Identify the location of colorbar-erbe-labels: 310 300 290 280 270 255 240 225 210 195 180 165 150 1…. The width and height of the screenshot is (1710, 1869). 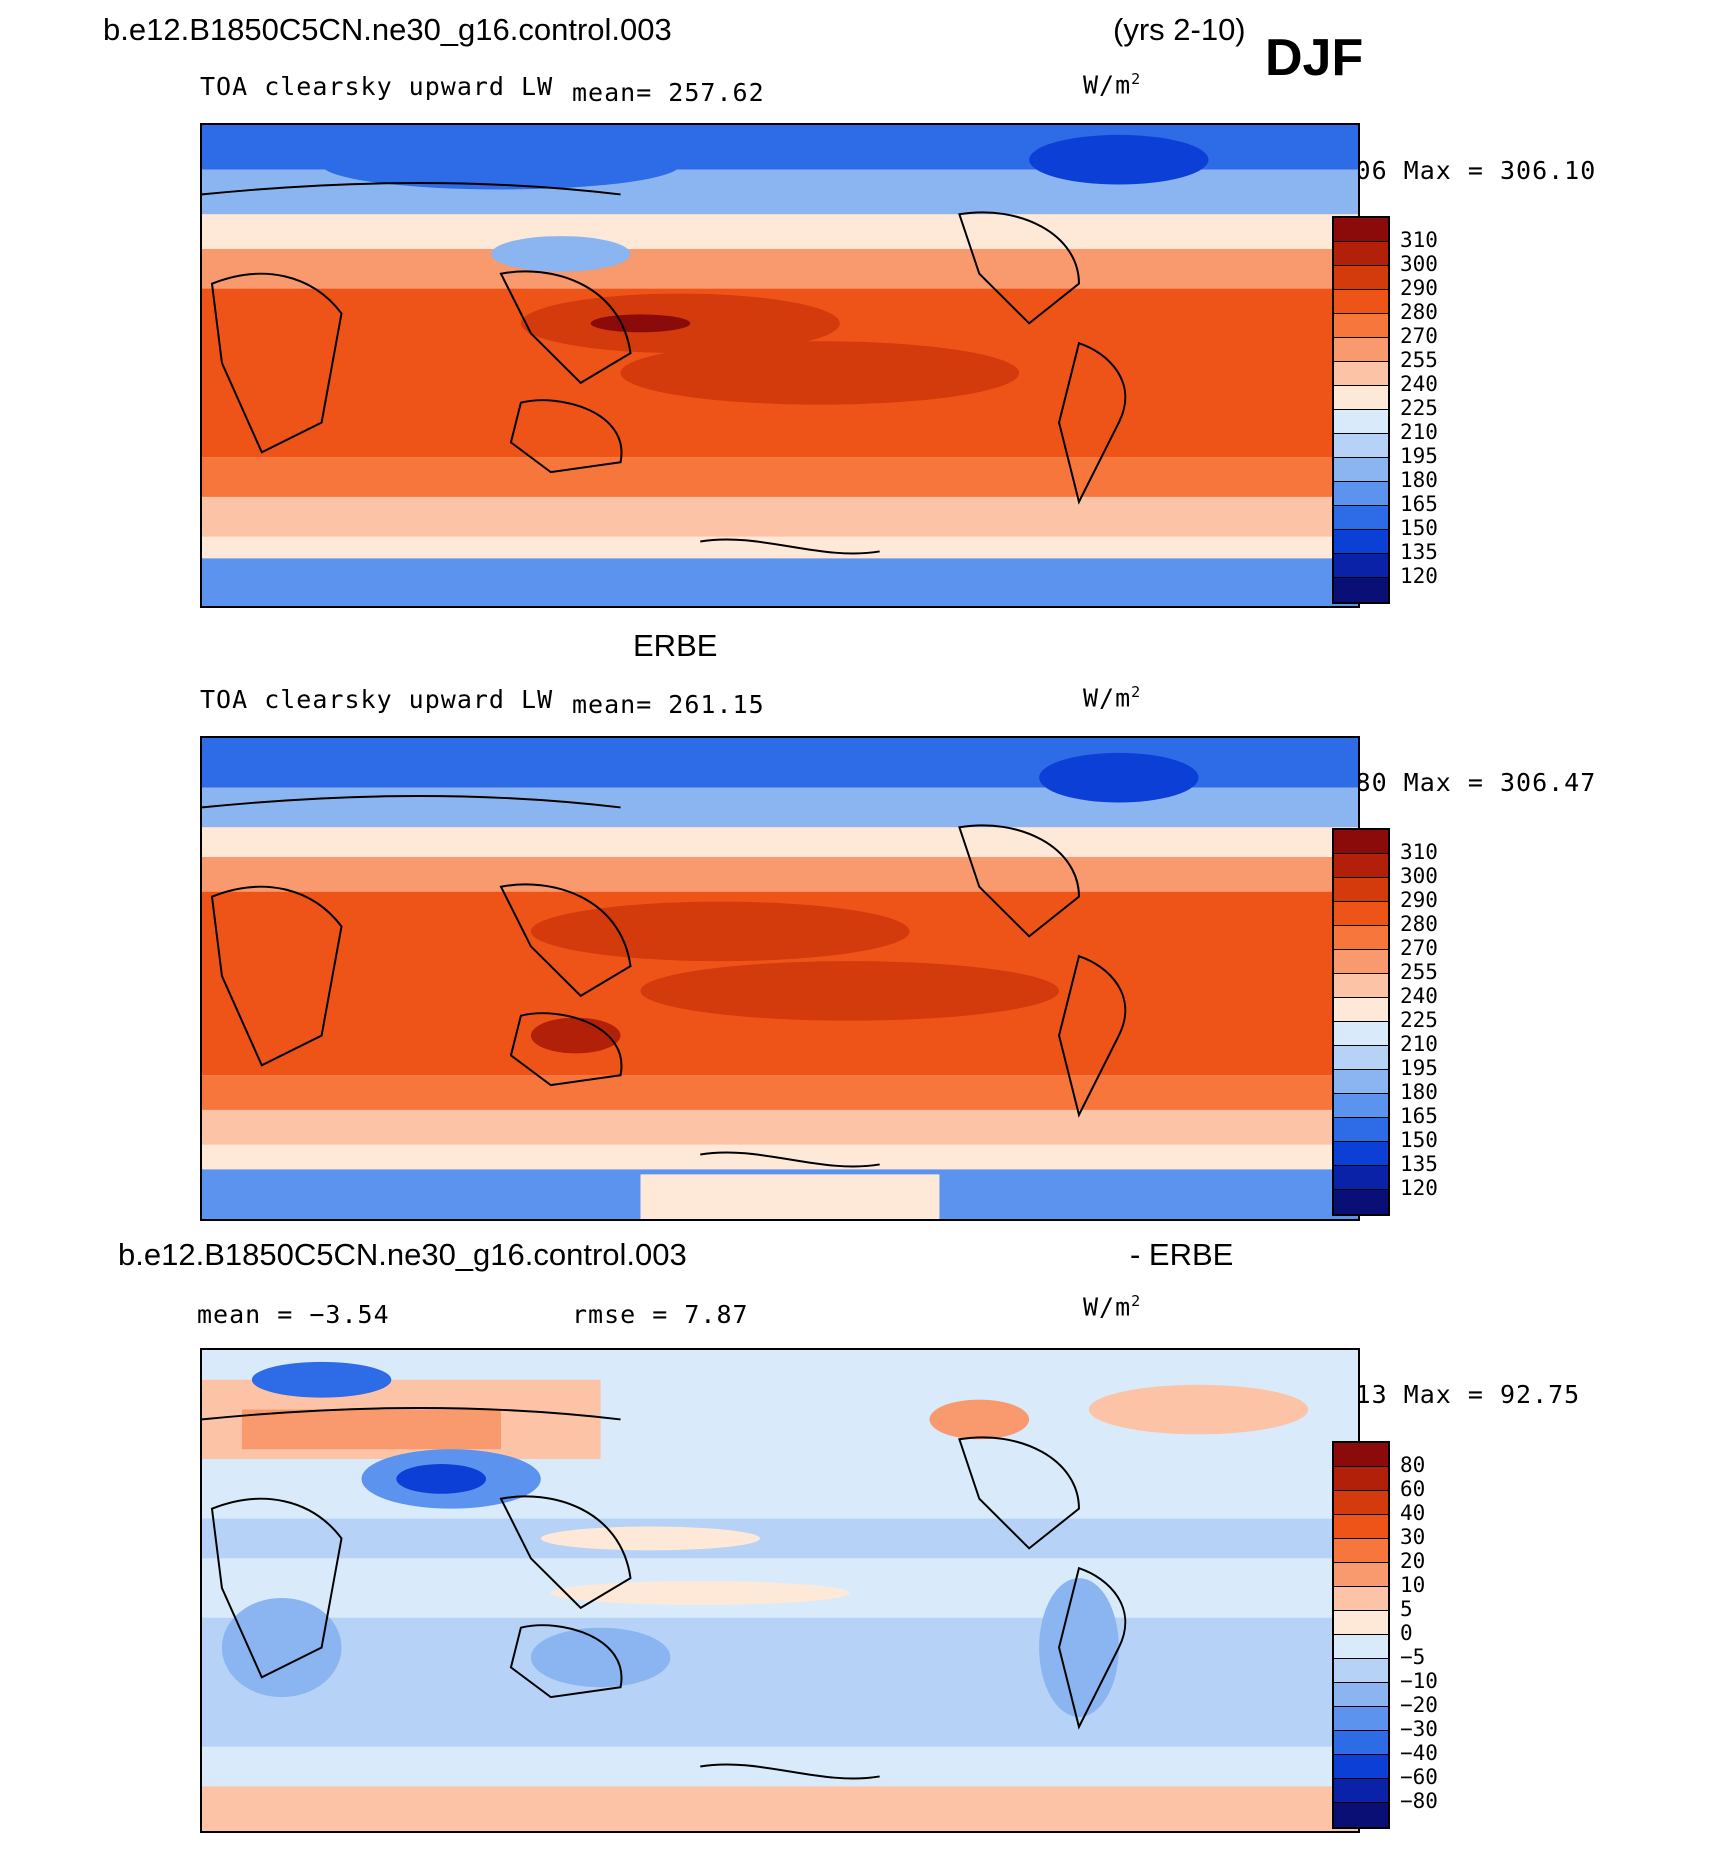
(1419, 1020).